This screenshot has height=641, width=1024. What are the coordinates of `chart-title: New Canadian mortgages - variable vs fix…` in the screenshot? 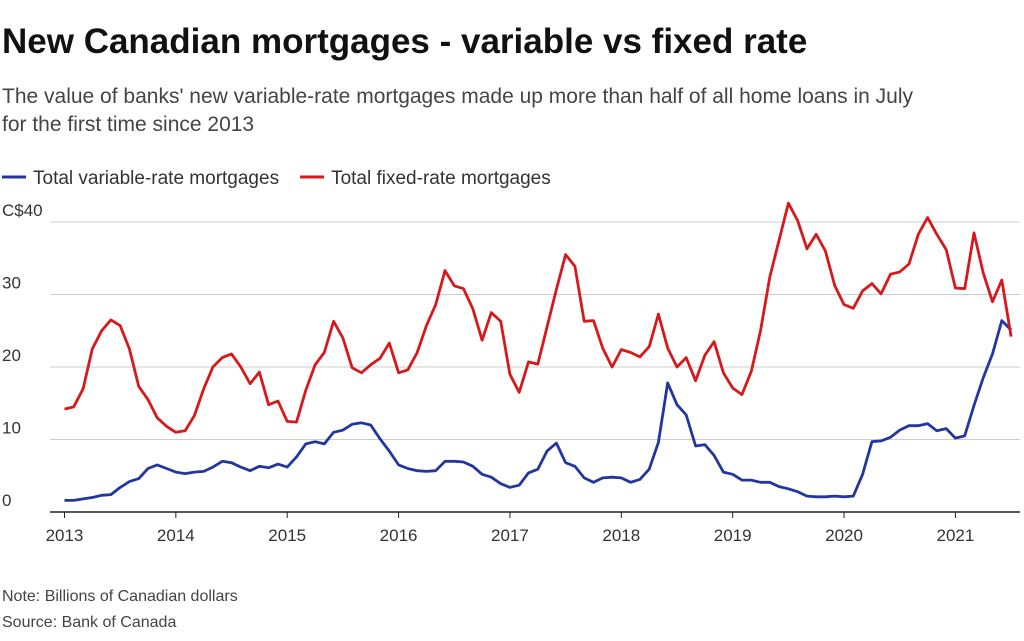 It's located at (404, 41).